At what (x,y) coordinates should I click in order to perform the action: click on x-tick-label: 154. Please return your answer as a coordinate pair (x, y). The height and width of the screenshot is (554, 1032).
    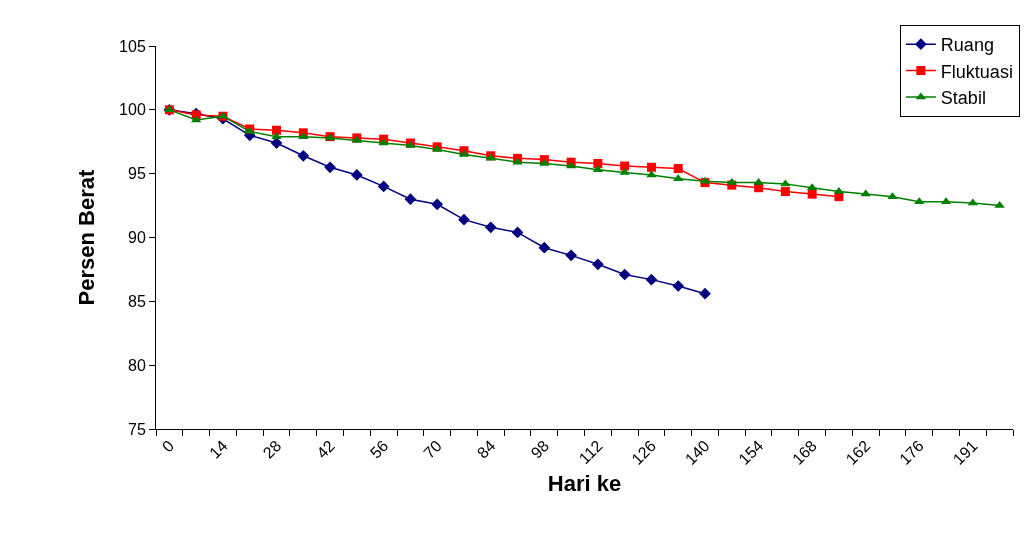
    Looking at the image, I should click on (751, 452).